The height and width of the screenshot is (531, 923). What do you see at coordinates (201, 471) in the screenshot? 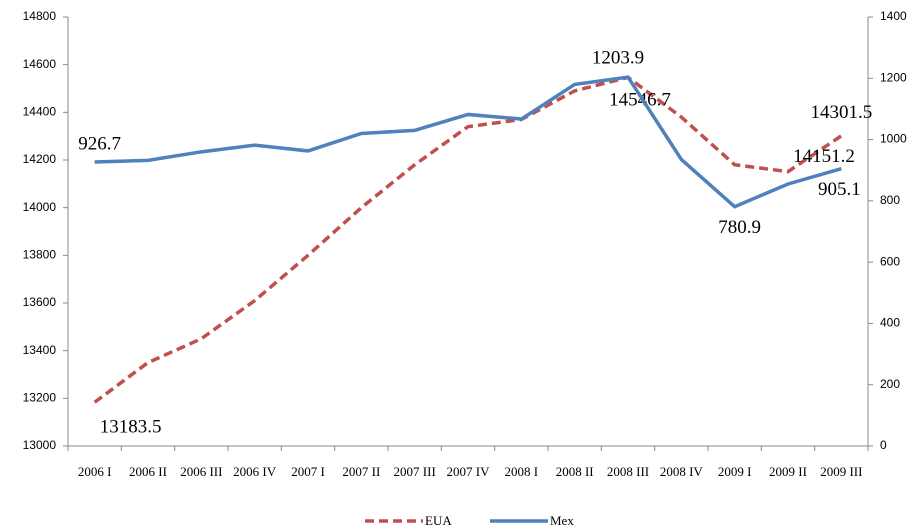
I see `x-tick-label: 2006 III` at bounding box center [201, 471].